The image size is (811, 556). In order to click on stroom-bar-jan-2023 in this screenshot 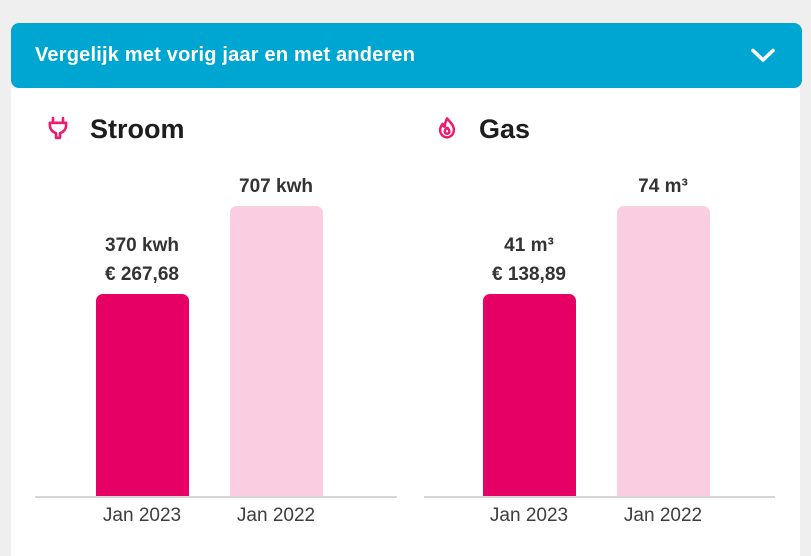, I will do `click(142, 395)`.